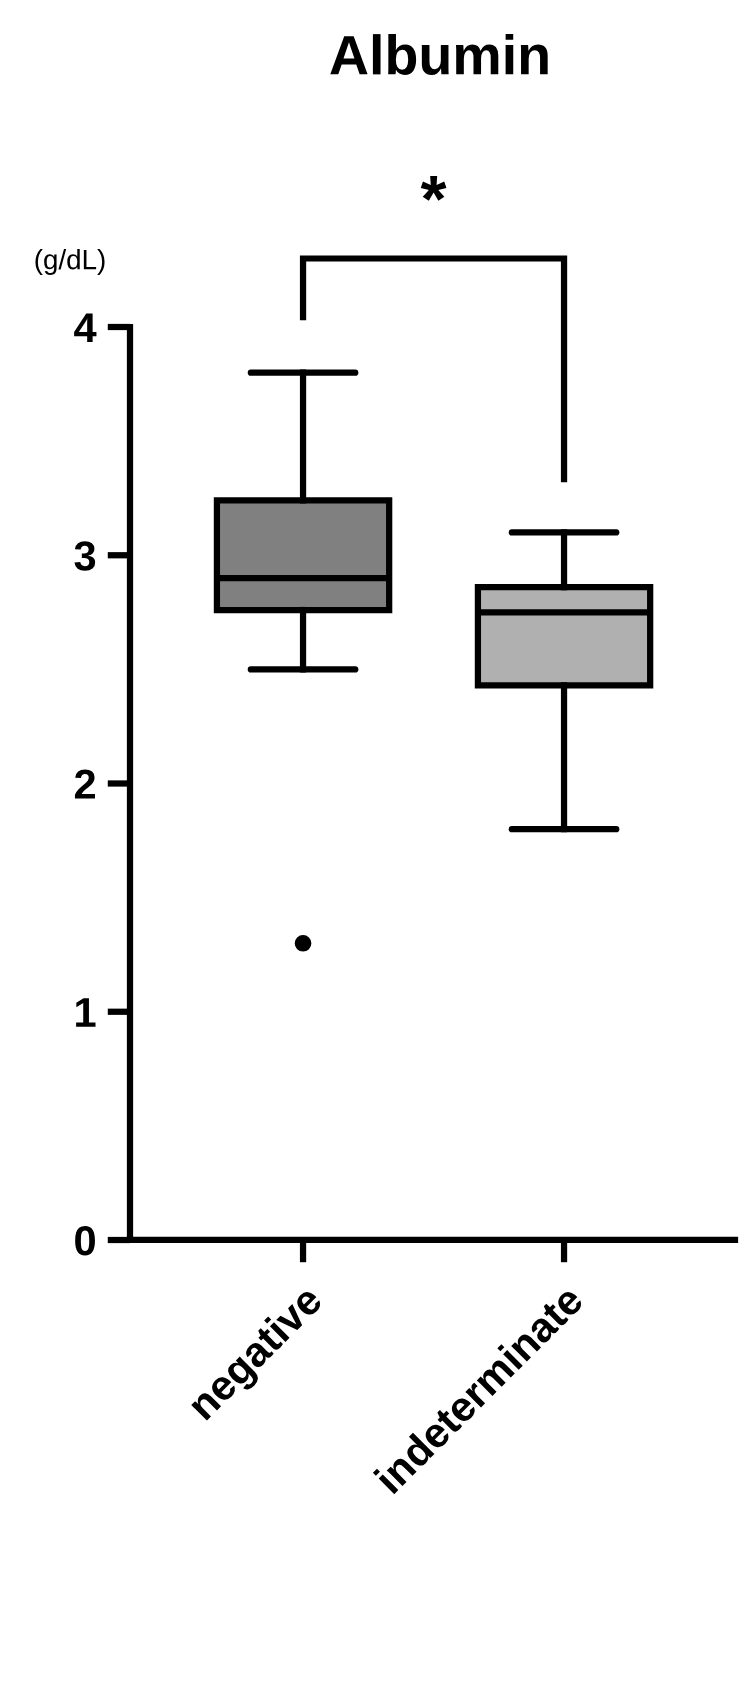 This screenshot has width=750, height=1681. What do you see at coordinates (84, 784) in the screenshot?
I see `y-tick-label: 2` at bounding box center [84, 784].